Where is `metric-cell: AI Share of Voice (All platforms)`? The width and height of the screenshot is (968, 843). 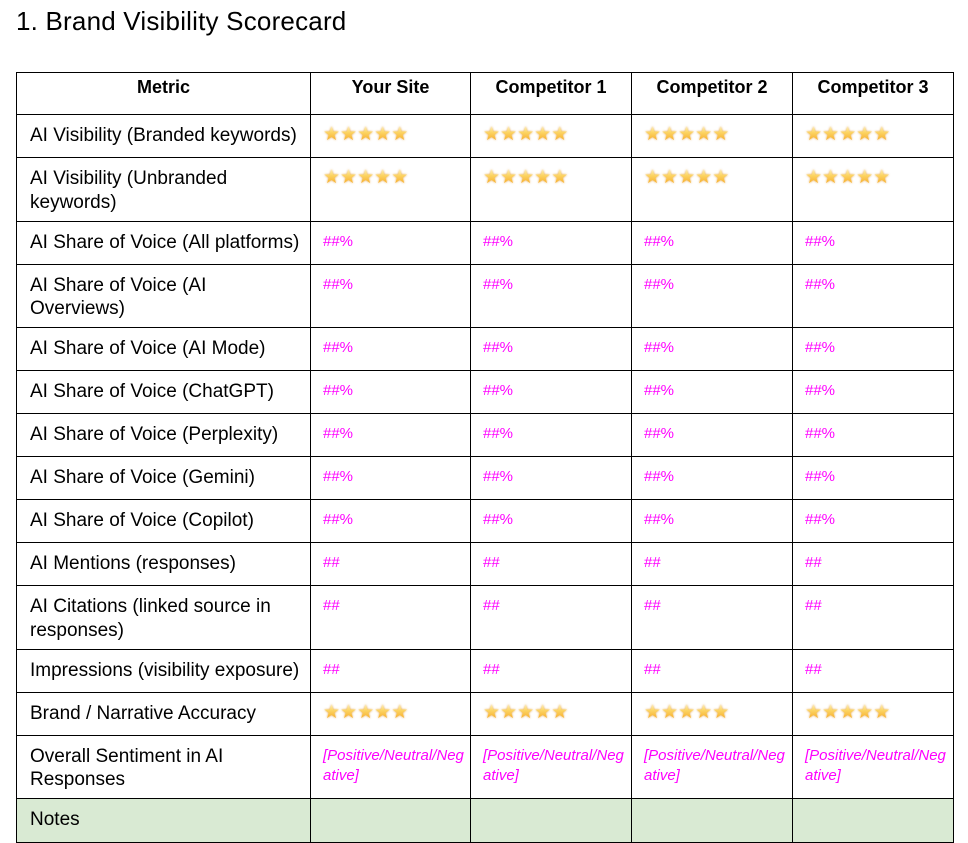 metric-cell: AI Share of Voice (All platforms) is located at coordinates (163, 242).